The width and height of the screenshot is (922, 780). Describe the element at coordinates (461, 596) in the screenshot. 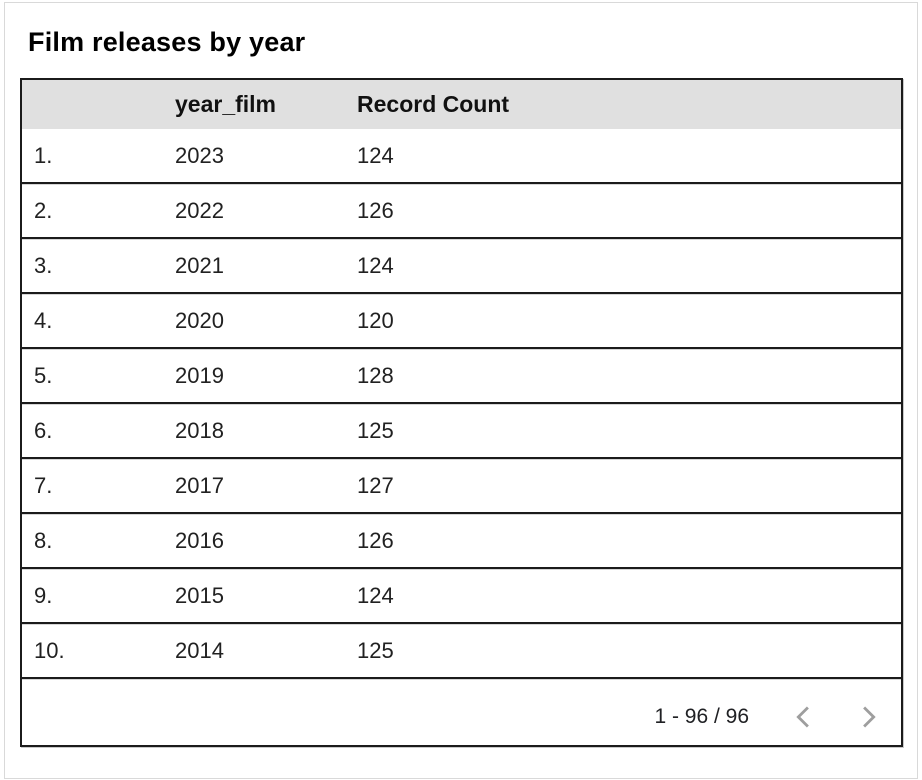

I see `table-row: 9. 2015 124` at that location.